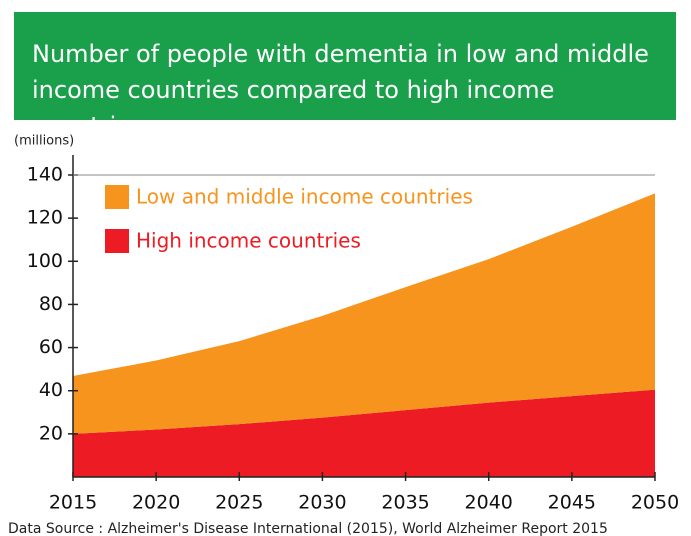 The width and height of the screenshot is (691, 536). What do you see at coordinates (51, 304) in the screenshot?
I see `y-tick-label: 80` at bounding box center [51, 304].